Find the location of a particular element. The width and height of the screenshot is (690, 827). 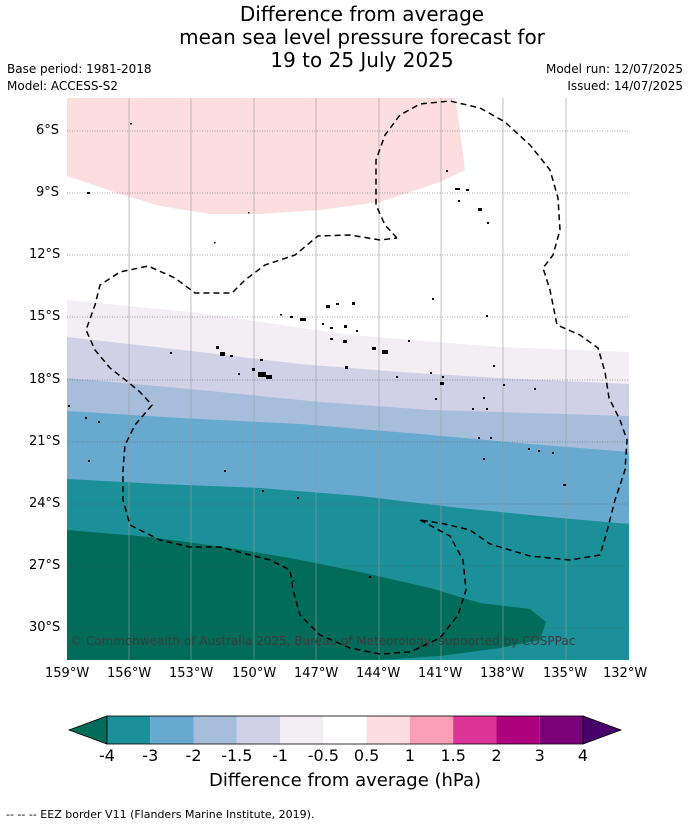

lon-label: 138°W is located at coordinates (502, 673).